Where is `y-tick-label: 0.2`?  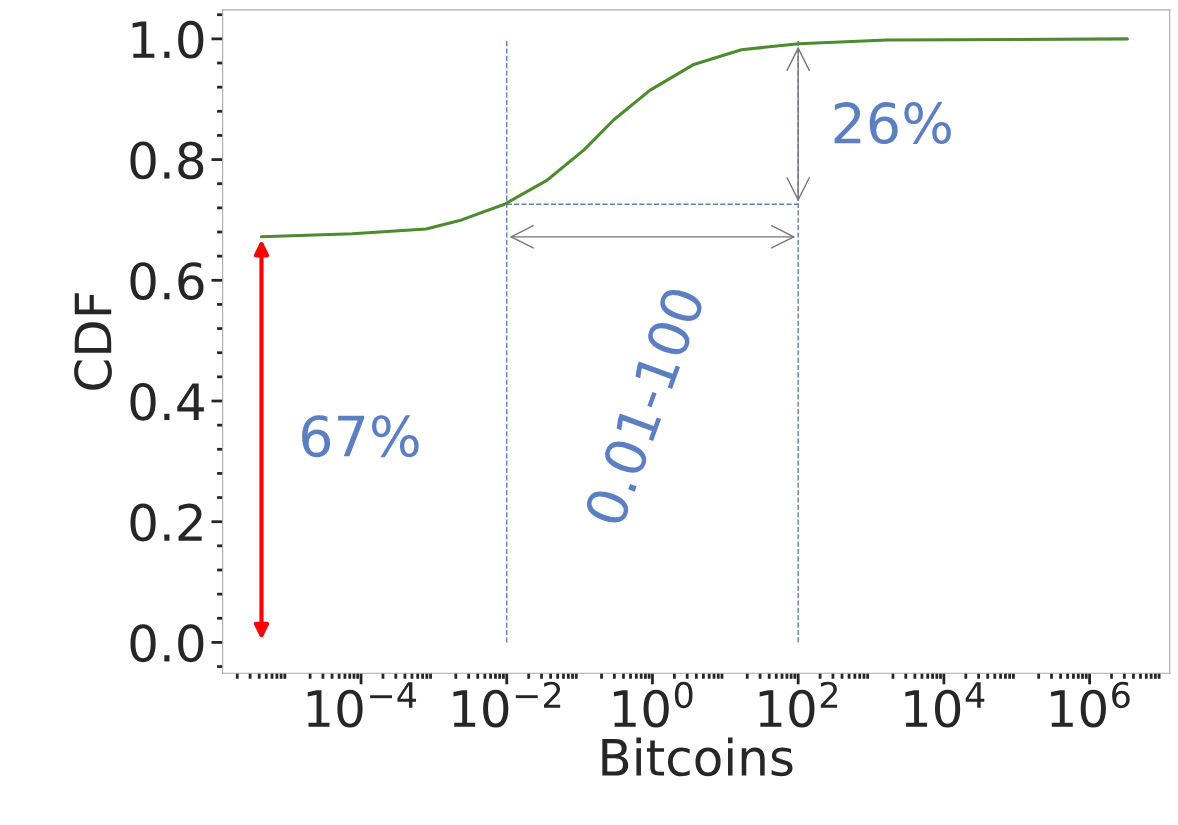
y-tick-label: 0.2 is located at coordinates (166, 522).